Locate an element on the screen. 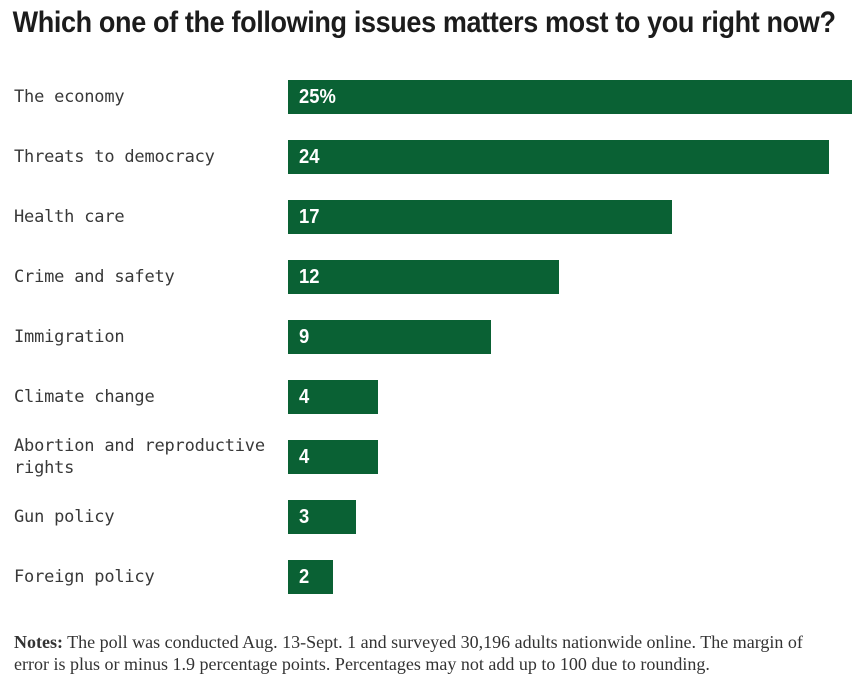 This screenshot has width=867, height=685. bar-area: 9 is located at coordinates (570, 337).